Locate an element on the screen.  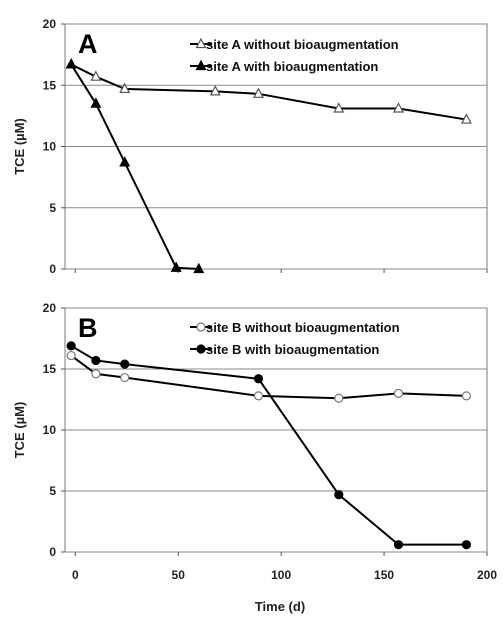
y-tick-label-1-2: 10 is located at coordinates (50, 147).